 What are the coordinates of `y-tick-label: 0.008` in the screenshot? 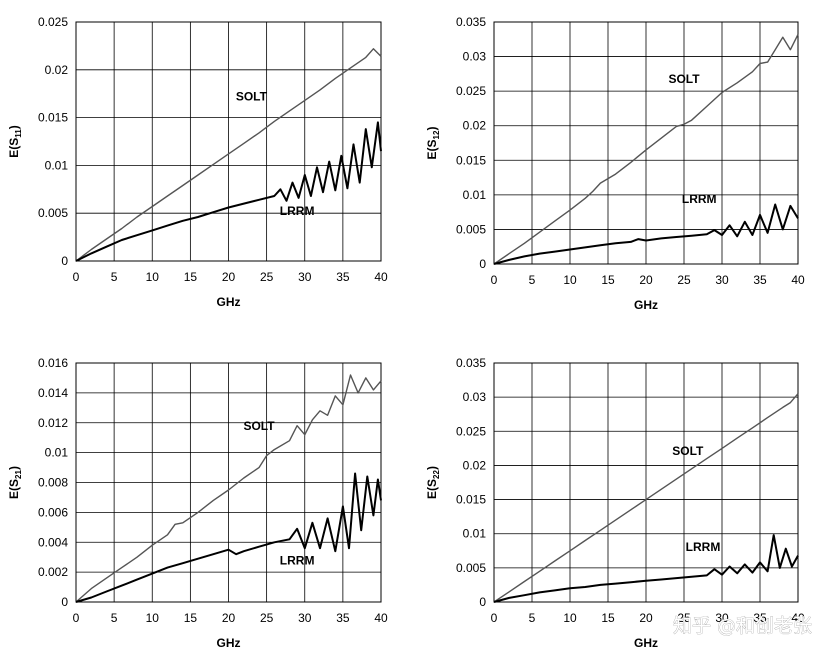 It's located at (53, 483).